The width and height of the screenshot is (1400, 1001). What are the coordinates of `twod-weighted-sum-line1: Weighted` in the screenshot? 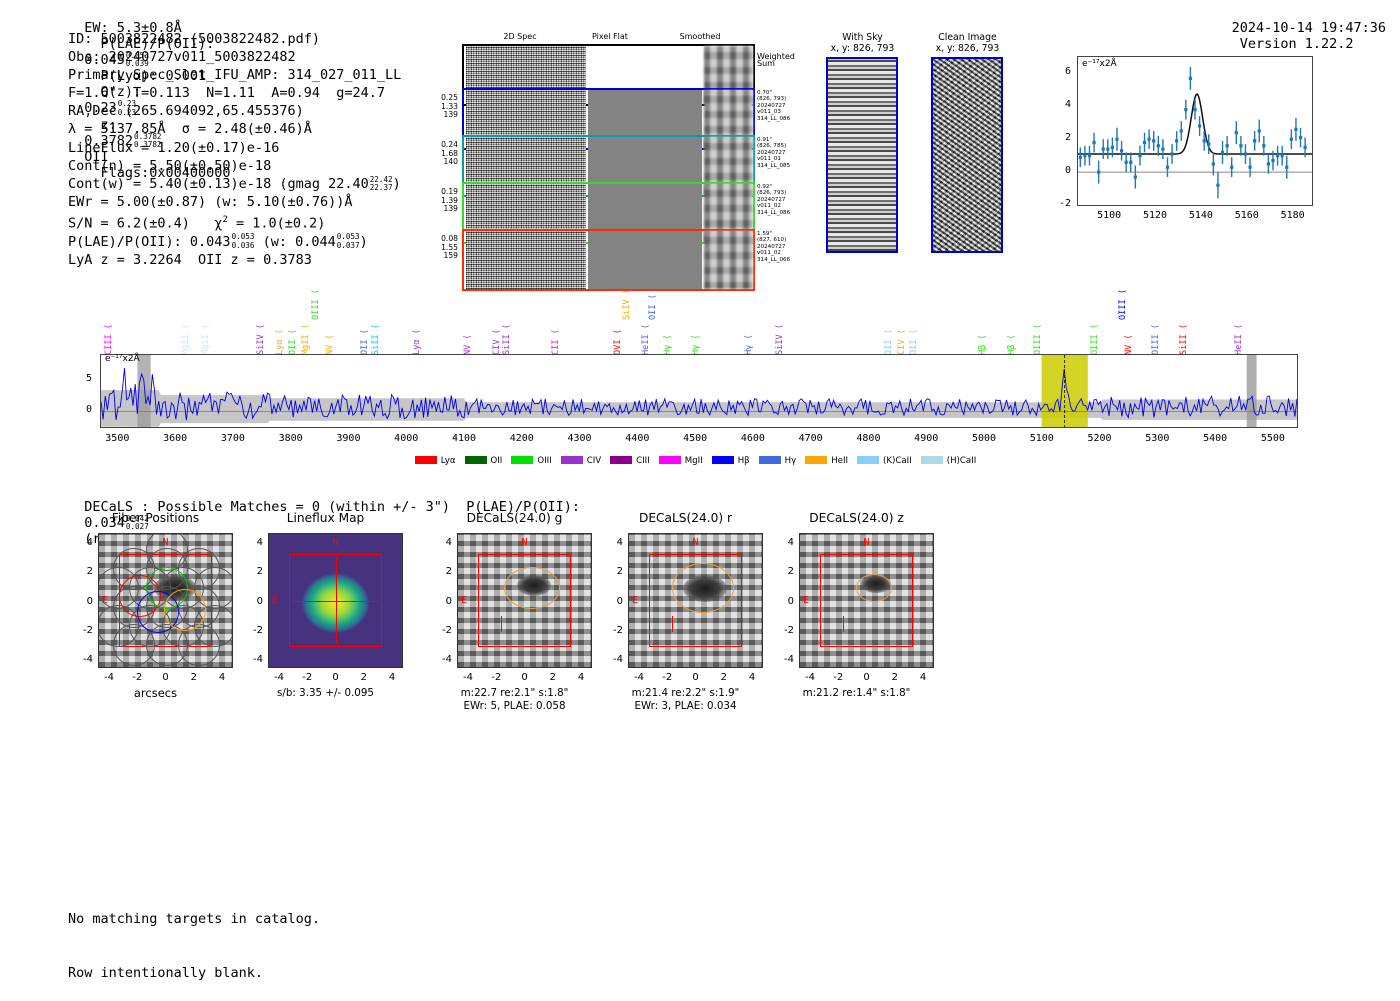 It's located at (776, 56).